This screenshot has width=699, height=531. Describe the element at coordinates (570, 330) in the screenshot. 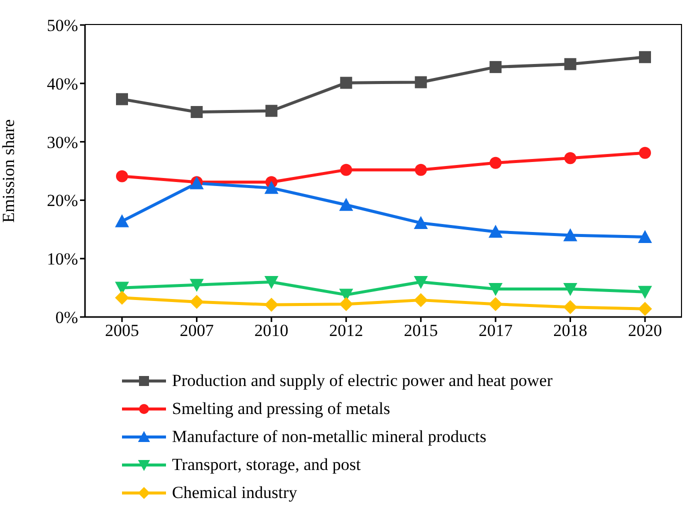

I see `x-tick-label: 2018` at that location.